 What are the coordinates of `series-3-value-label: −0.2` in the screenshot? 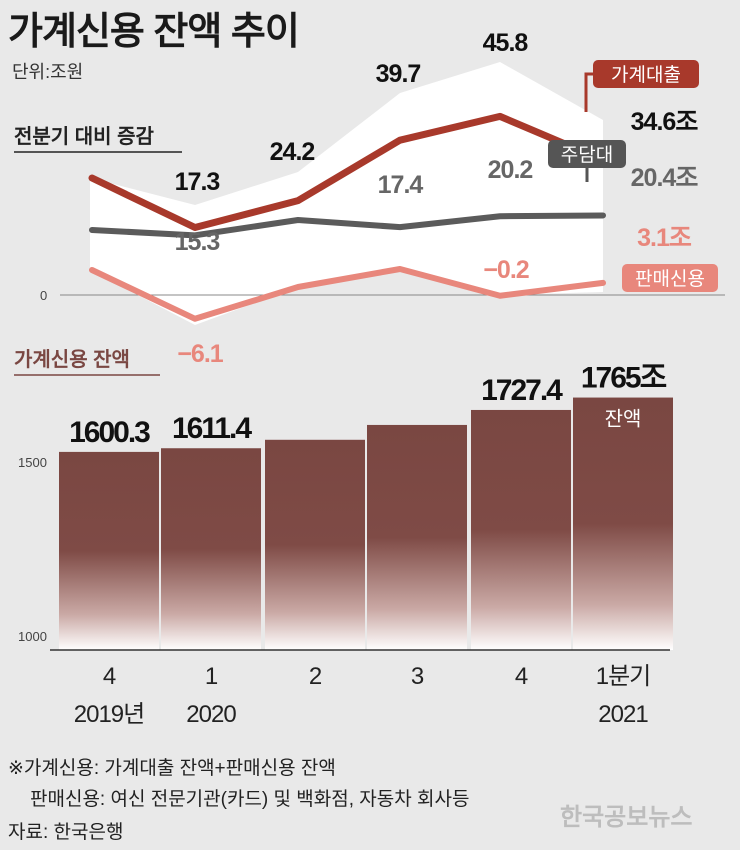 It's located at (505, 270).